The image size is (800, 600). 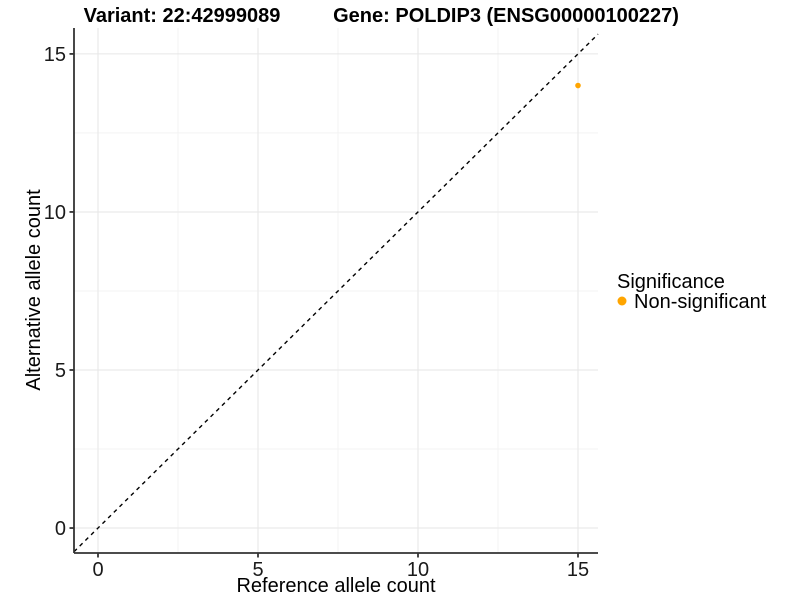 What do you see at coordinates (622, 301) in the screenshot?
I see `legend-key-dot-icon` at bounding box center [622, 301].